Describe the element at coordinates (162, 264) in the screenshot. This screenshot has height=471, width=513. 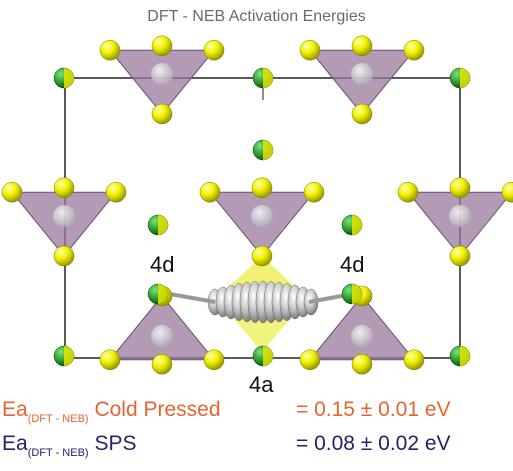
I see `site-label-4d-left: 4d` at that location.